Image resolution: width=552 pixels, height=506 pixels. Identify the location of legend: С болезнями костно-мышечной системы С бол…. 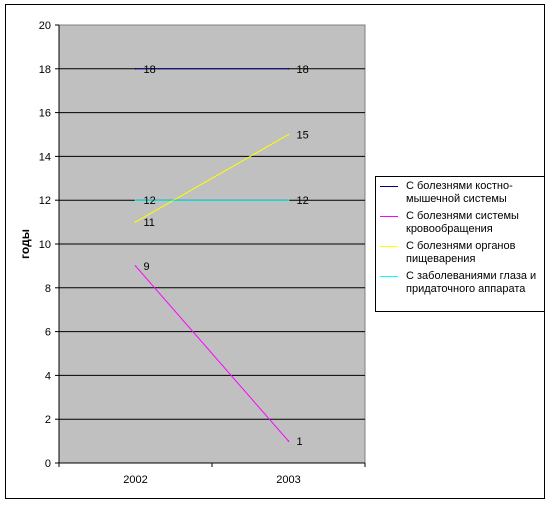
(460, 244).